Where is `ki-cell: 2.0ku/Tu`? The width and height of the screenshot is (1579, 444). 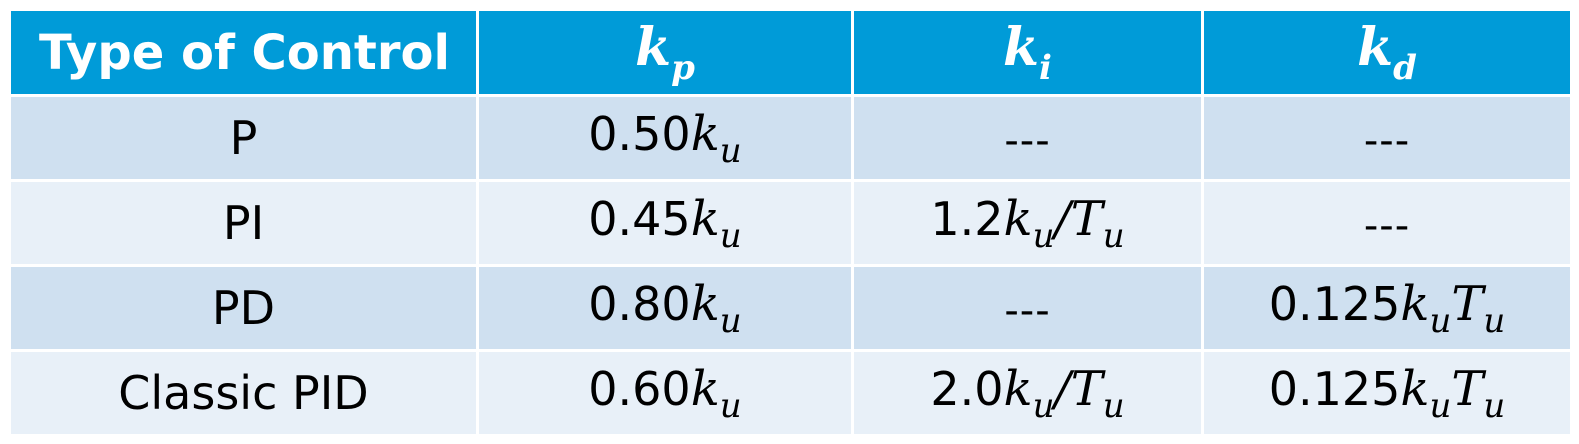 ki-cell: 2.0ku/Tu is located at coordinates (1027, 393).